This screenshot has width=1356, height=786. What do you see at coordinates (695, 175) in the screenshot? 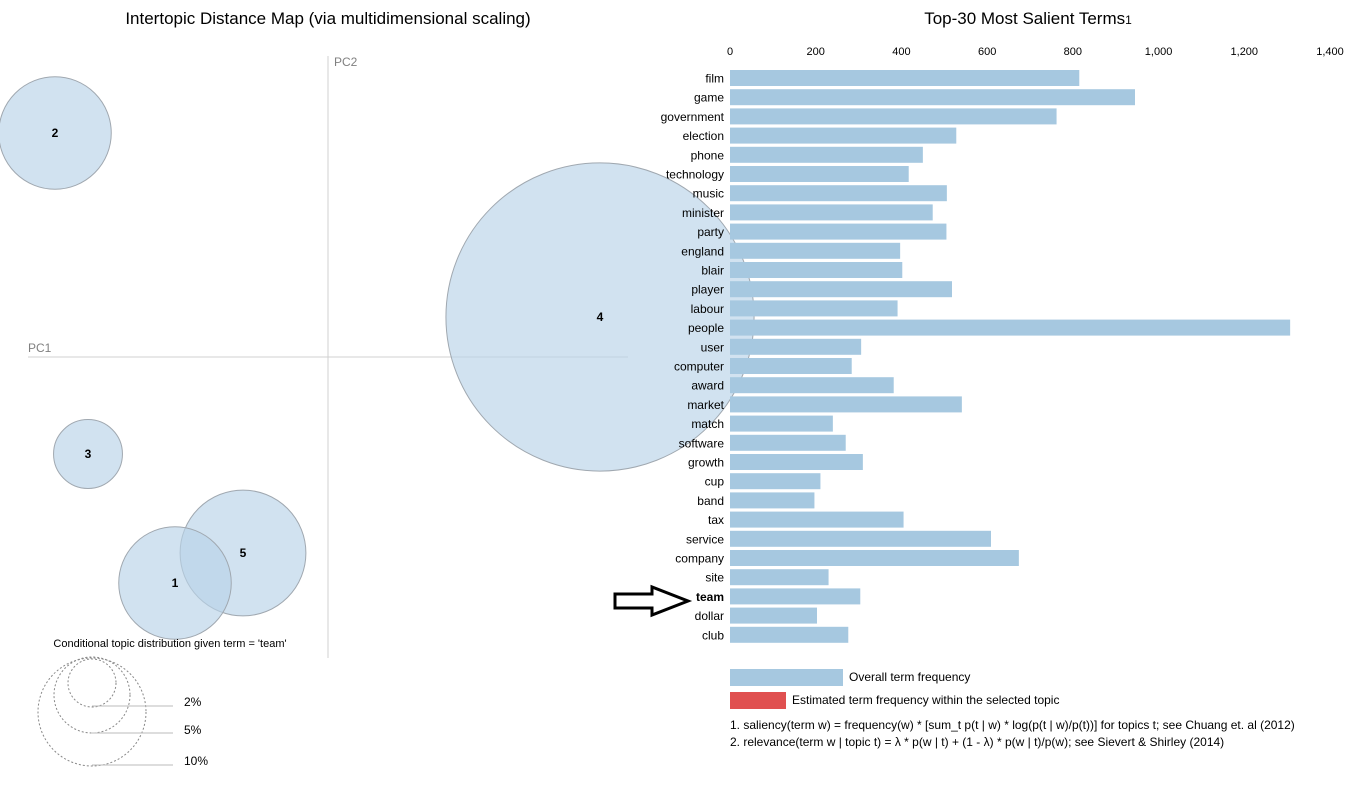
I see `term-label-technology: technology` at bounding box center [695, 175].